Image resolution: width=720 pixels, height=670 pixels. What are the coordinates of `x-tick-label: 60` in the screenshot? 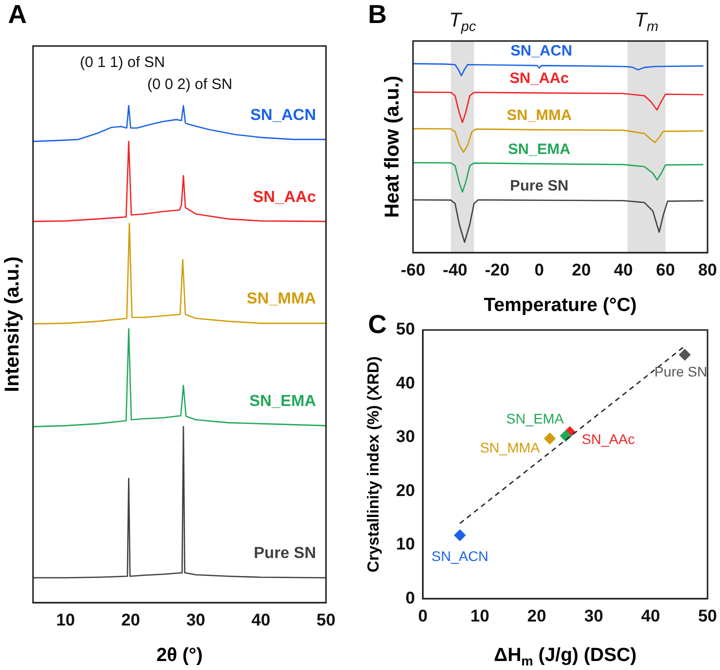 It's located at (665, 270).